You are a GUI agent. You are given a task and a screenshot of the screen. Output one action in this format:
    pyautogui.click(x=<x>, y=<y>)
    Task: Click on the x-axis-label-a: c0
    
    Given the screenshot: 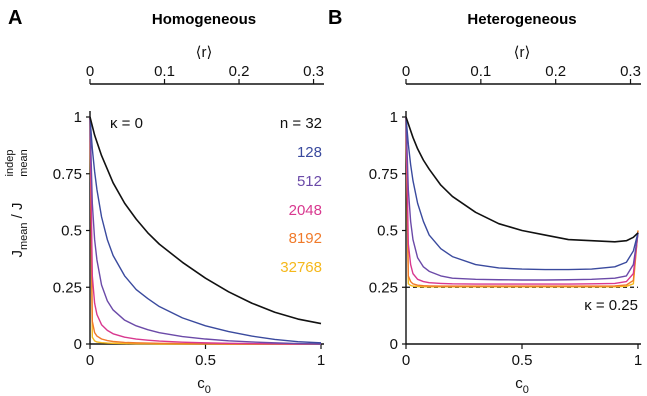 What is the action you would take?
    pyautogui.click(x=204, y=385)
    